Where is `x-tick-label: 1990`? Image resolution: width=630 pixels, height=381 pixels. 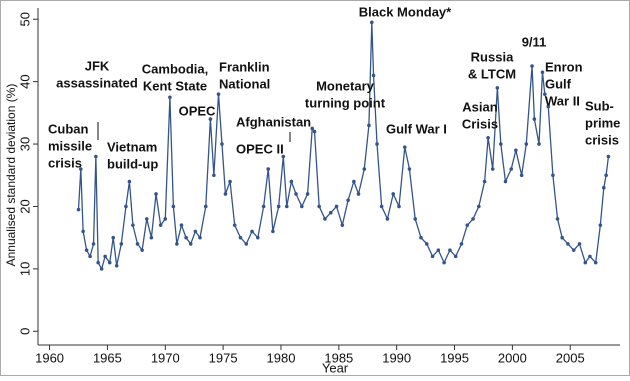
x-tick-label: 1990 is located at coordinates (396, 357).